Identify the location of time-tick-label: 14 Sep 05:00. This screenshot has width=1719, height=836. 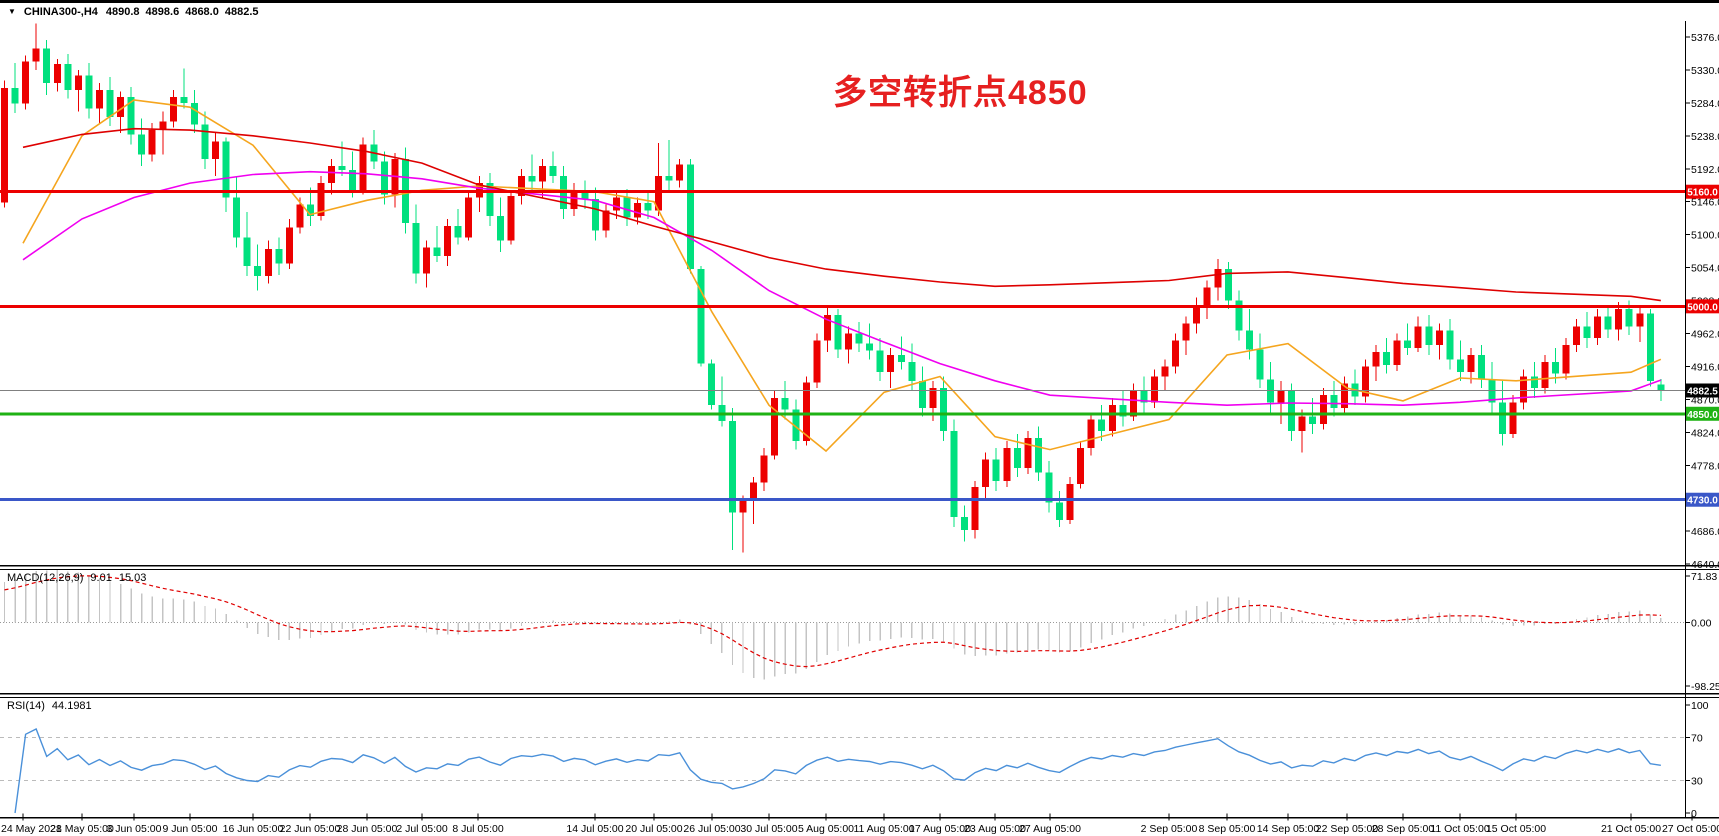
(1288, 829).